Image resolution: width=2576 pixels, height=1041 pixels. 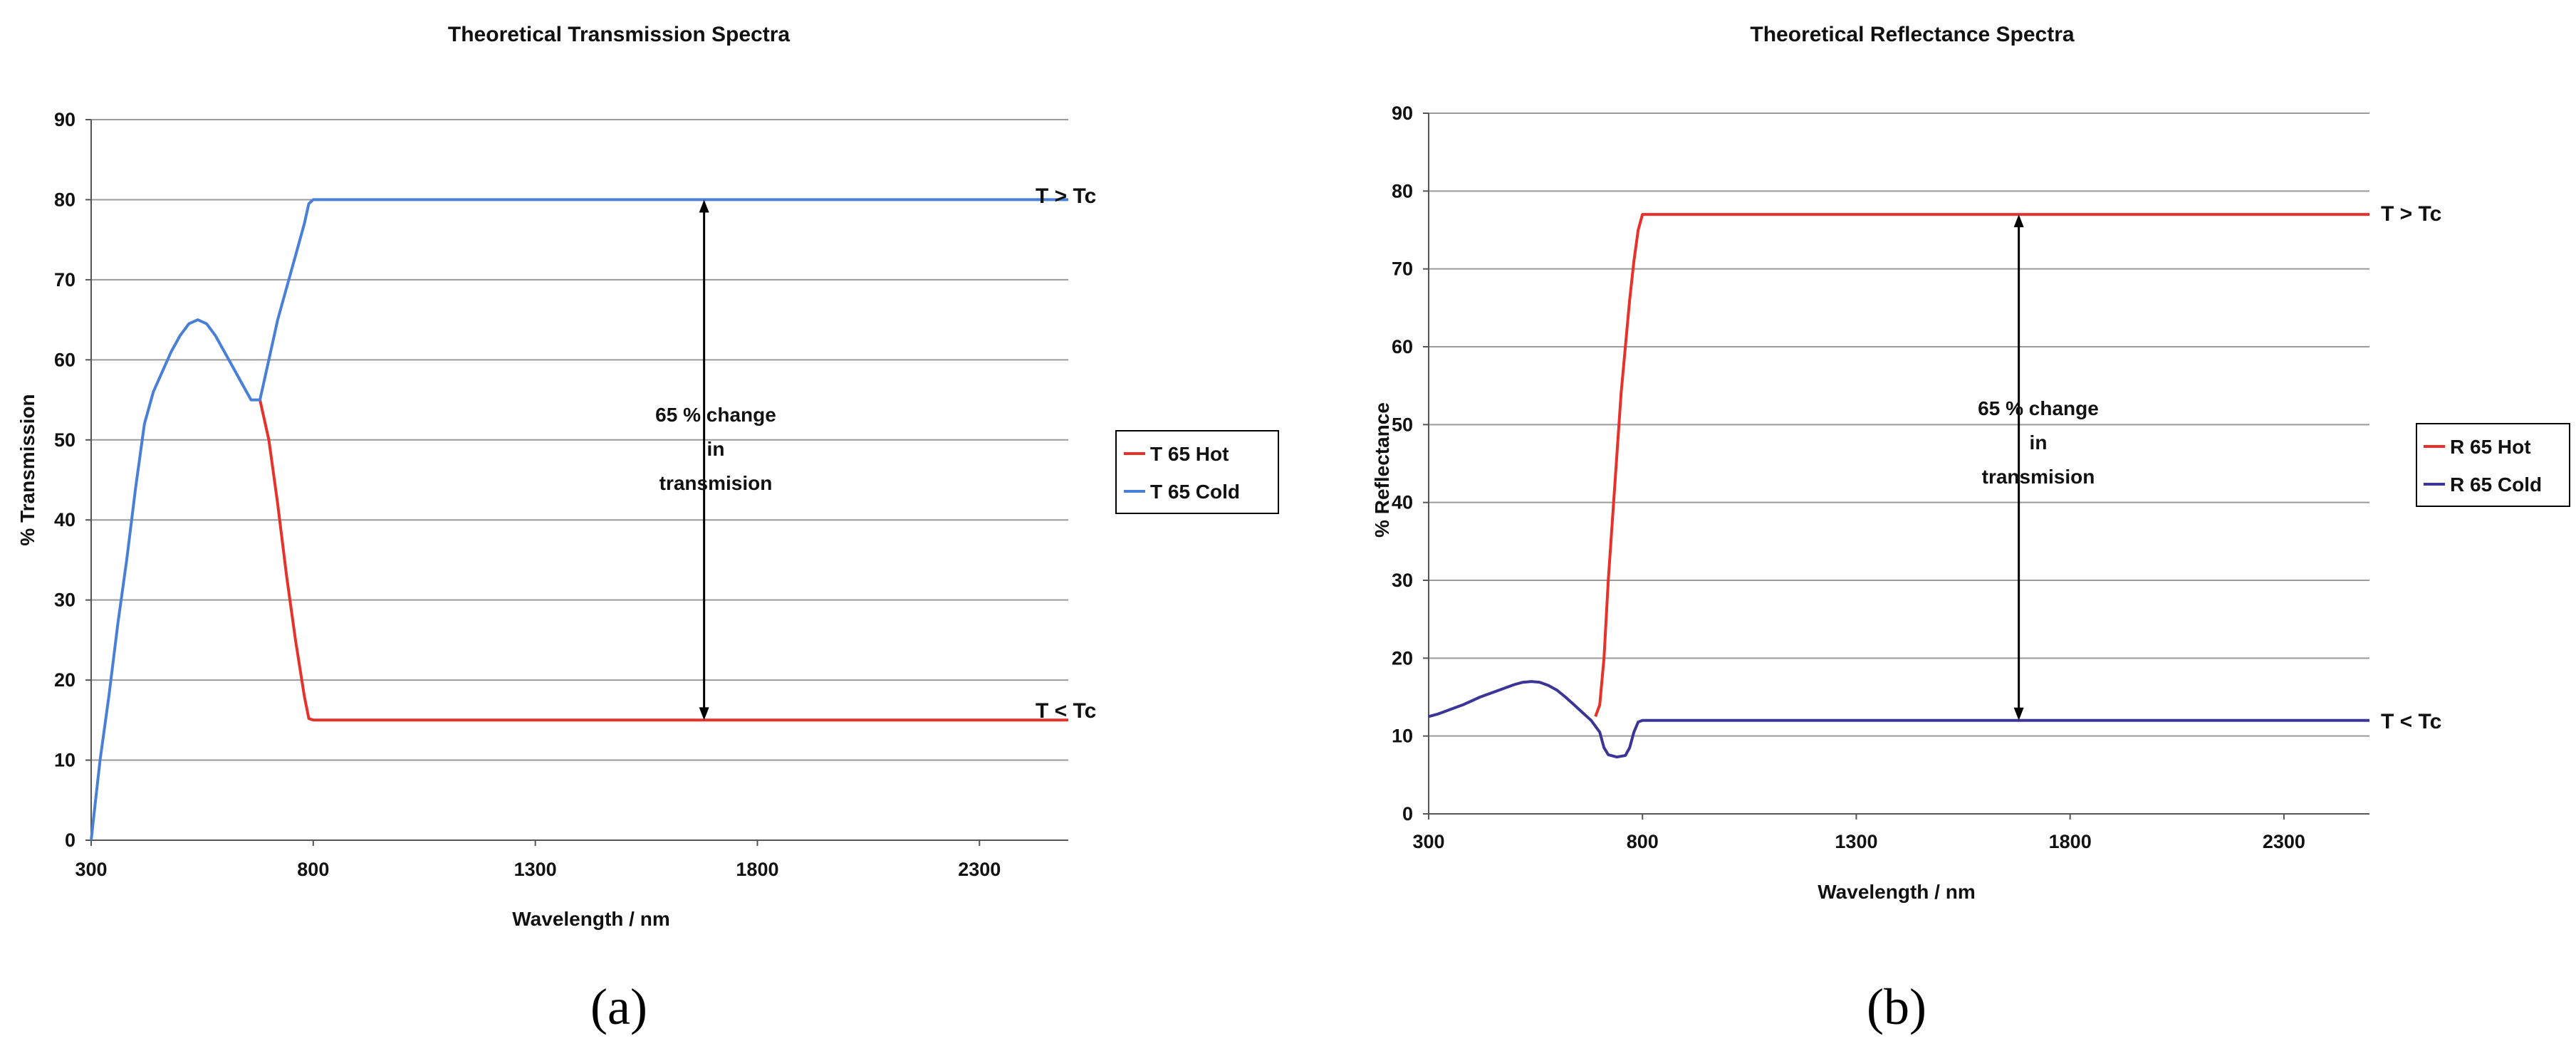 What do you see at coordinates (715, 415) in the screenshot?
I see `chart-a-change-text-line1: 65 % change` at bounding box center [715, 415].